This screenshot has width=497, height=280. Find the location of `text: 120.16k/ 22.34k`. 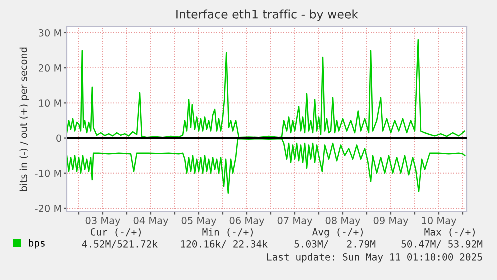

text: 120.16k/ 22.34k is located at coordinates (224, 244).